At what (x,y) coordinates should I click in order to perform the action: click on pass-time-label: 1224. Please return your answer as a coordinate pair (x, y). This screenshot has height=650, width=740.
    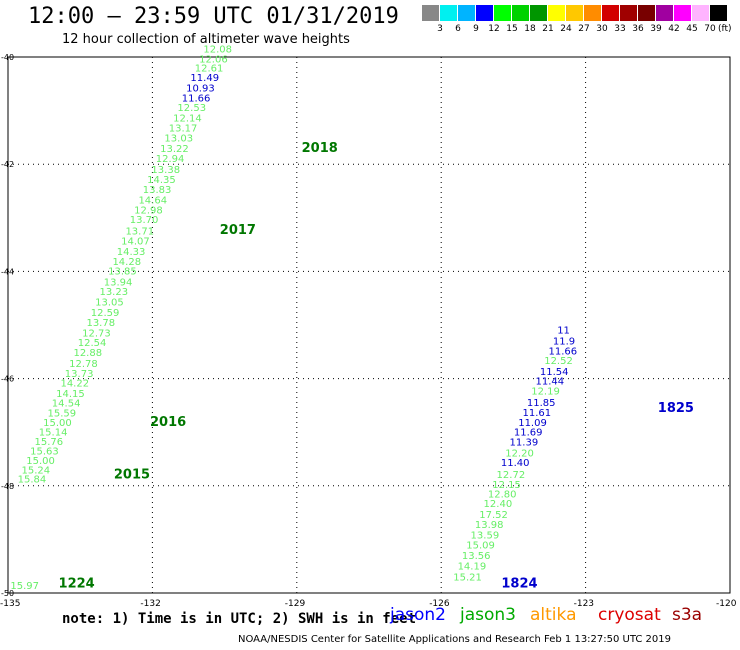
    Looking at the image, I should click on (77, 584).